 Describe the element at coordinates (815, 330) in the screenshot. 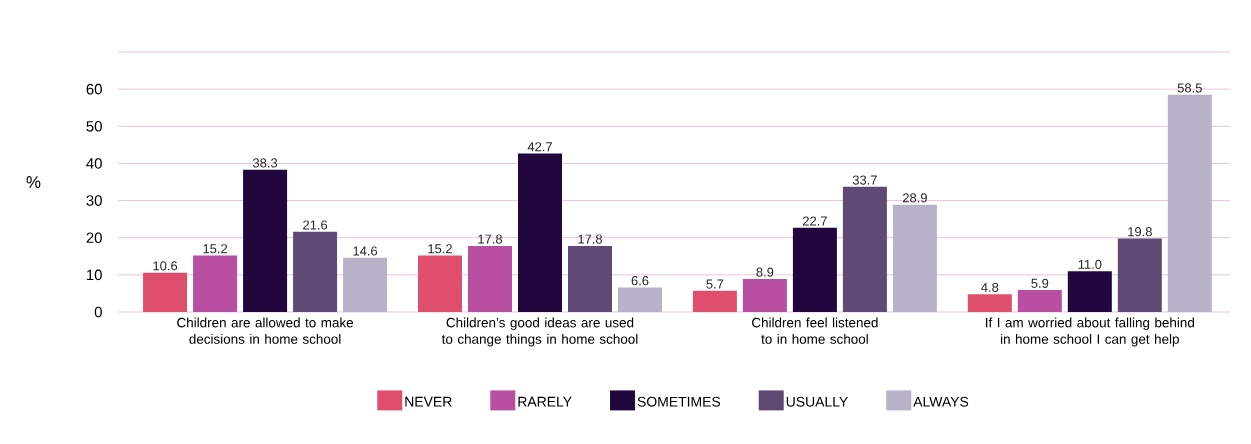

I see `x-tick-label: Children feel listened to in home school` at that location.